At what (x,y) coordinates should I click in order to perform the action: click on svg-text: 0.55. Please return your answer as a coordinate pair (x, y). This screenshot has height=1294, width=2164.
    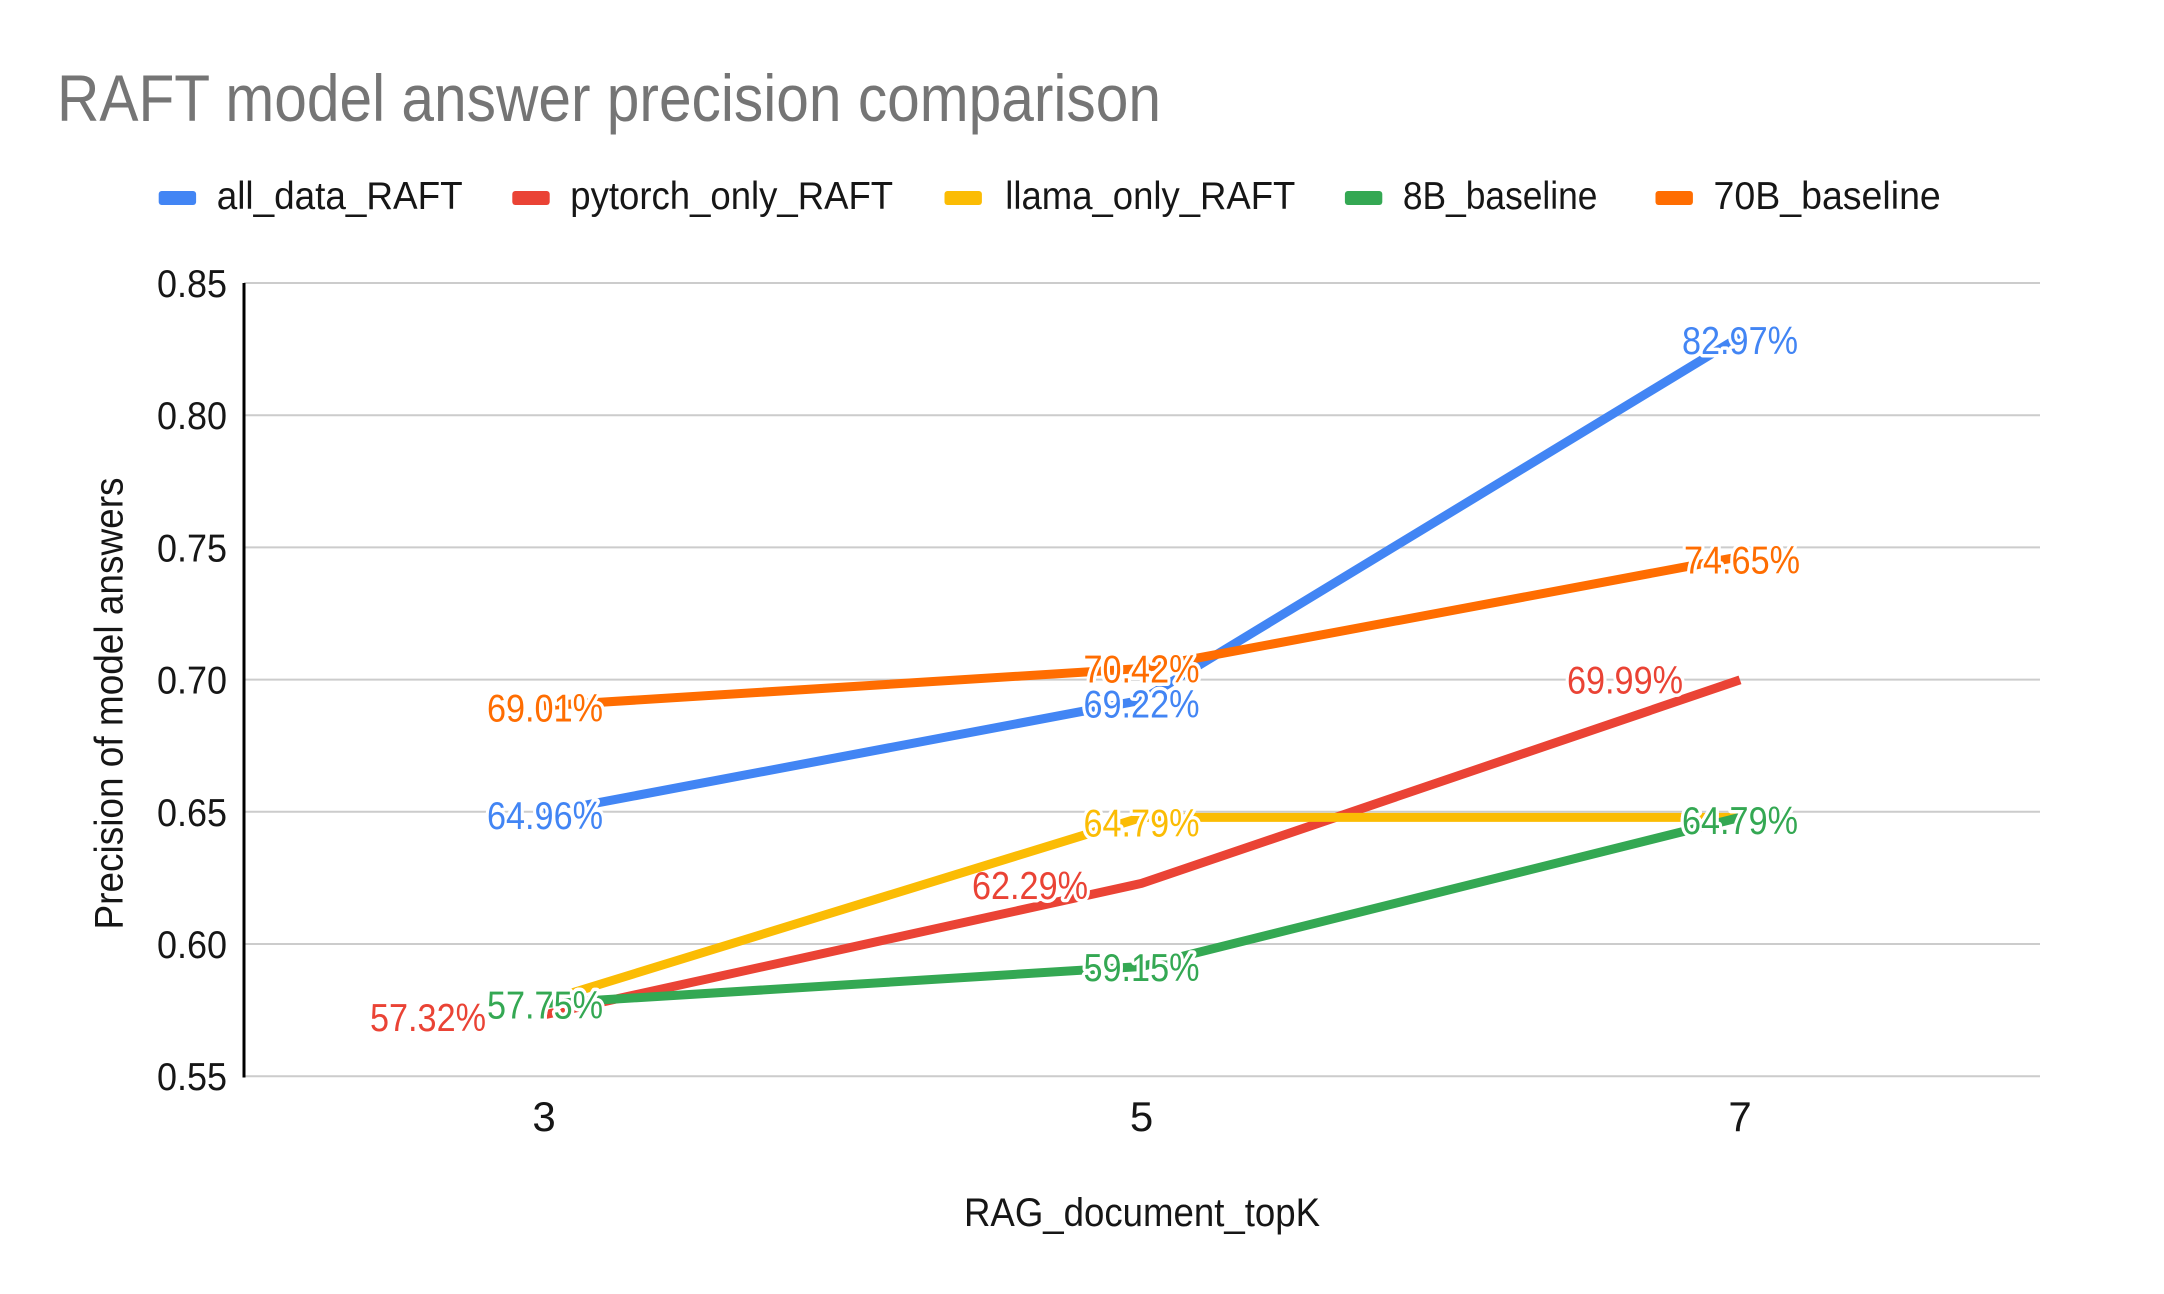
    Looking at the image, I should click on (192, 1077).